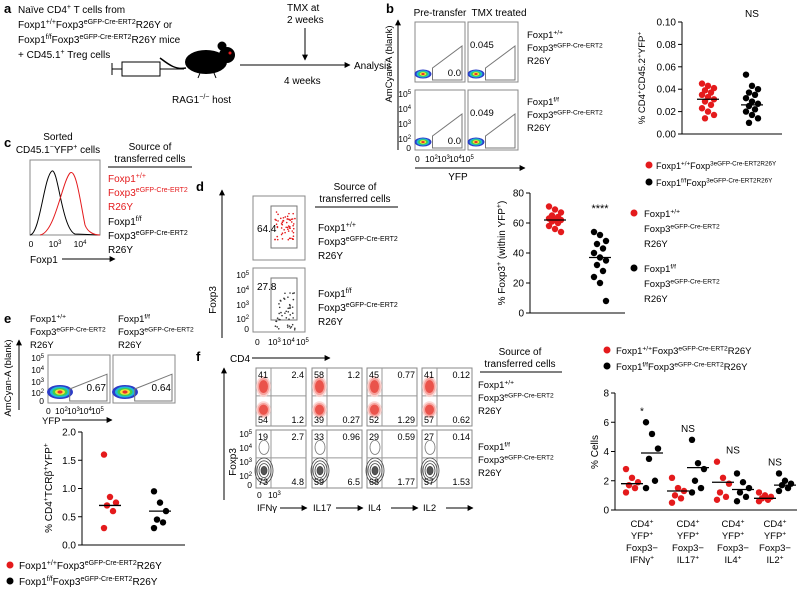  Describe the element at coordinates (322, 508) in the screenshot. I see `axis-label: IL17` at that location.